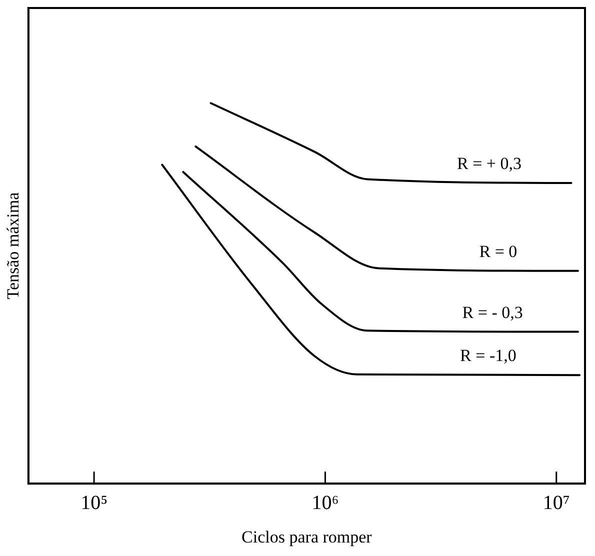  What do you see at coordinates (488, 356) in the screenshot?
I see `series-label: R = -1,0` at bounding box center [488, 356].